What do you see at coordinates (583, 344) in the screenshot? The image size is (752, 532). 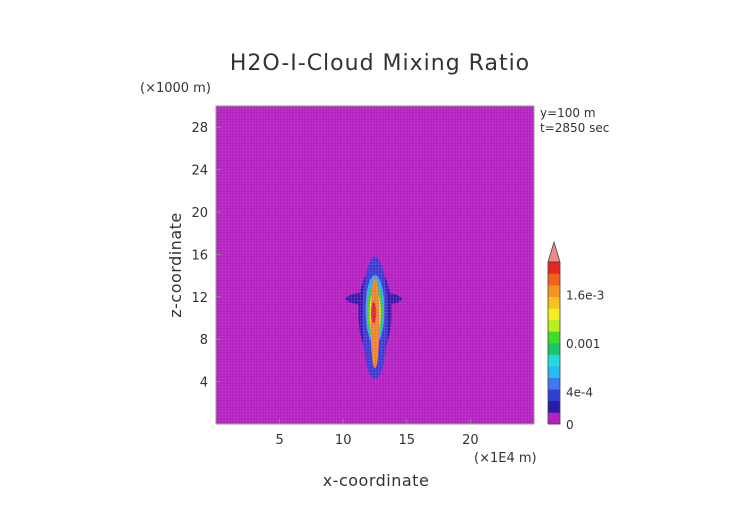 I see `colorbar-tick-label-2: 0.001` at bounding box center [583, 344].